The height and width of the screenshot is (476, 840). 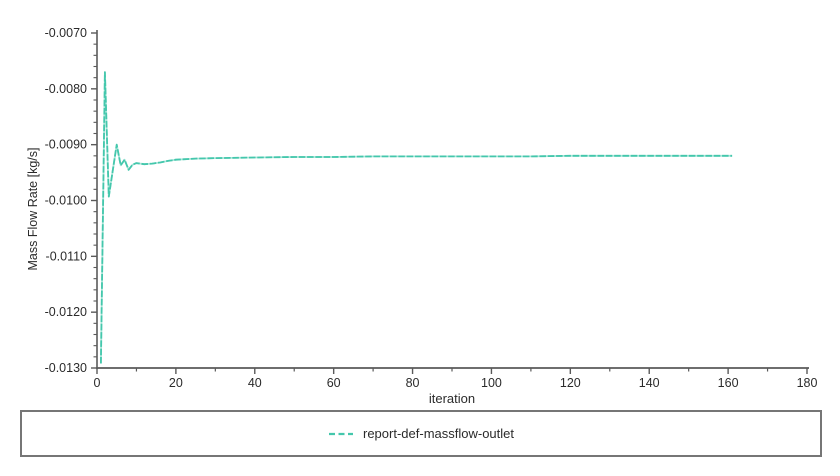 What do you see at coordinates (438, 433) in the screenshot?
I see `legend-entry-label: report-def-massflow-outlet` at bounding box center [438, 433].